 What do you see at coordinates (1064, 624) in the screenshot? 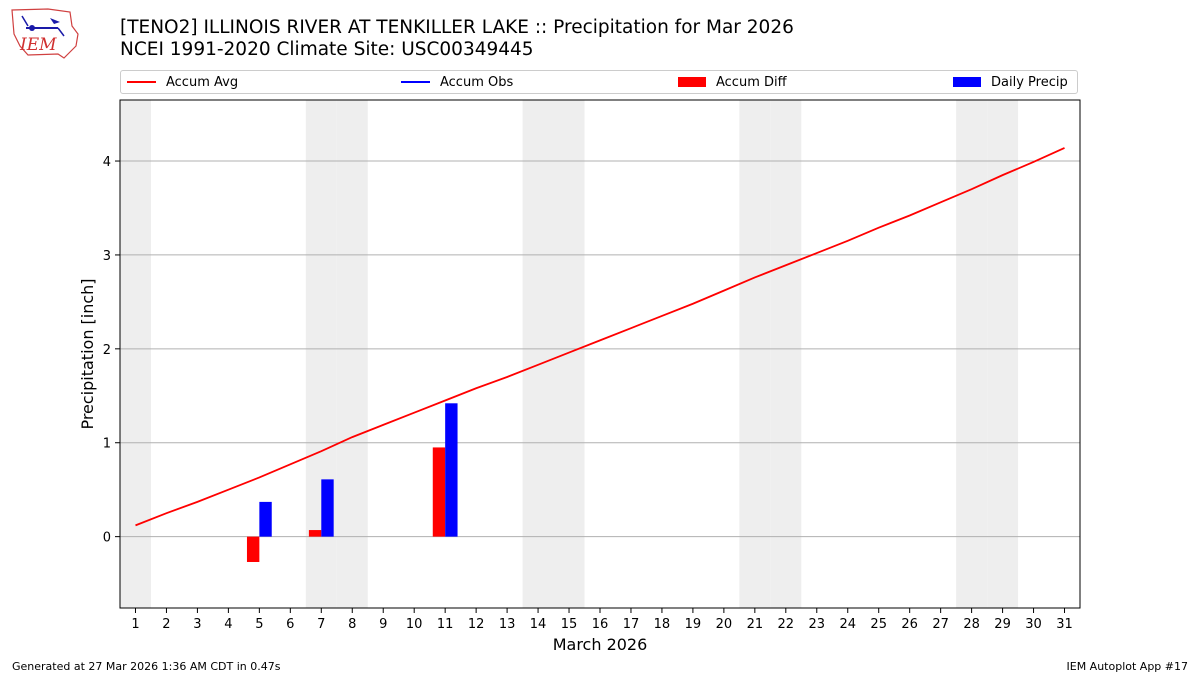
I see `x-tick-label: 31` at bounding box center [1064, 624].